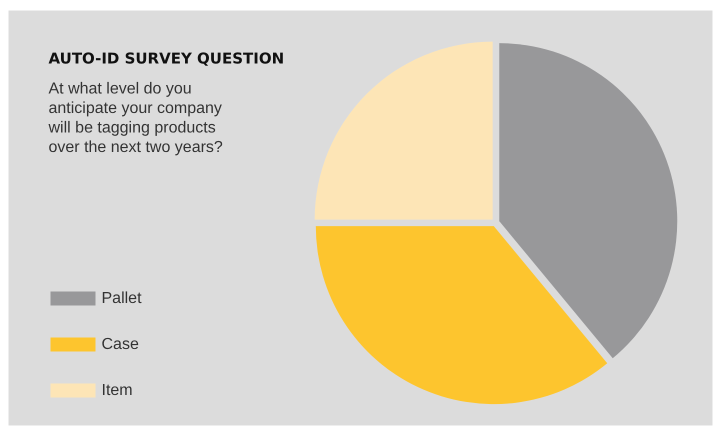  Describe the element at coordinates (166, 59) in the screenshot. I see `text: AUTO-ID SURVEY QUESTION` at that location.